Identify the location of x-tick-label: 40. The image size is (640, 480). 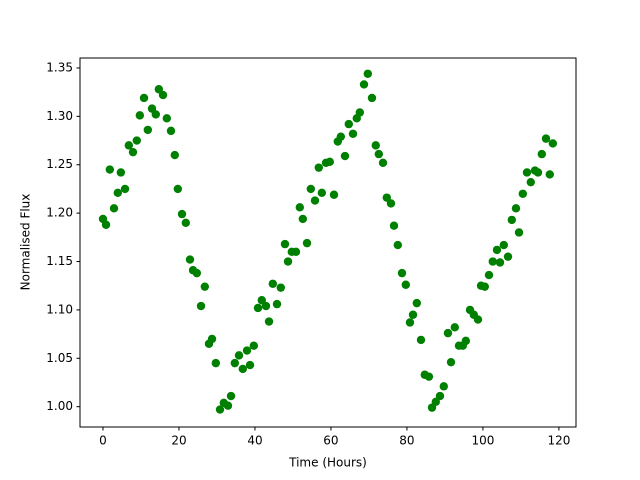
(254, 441).